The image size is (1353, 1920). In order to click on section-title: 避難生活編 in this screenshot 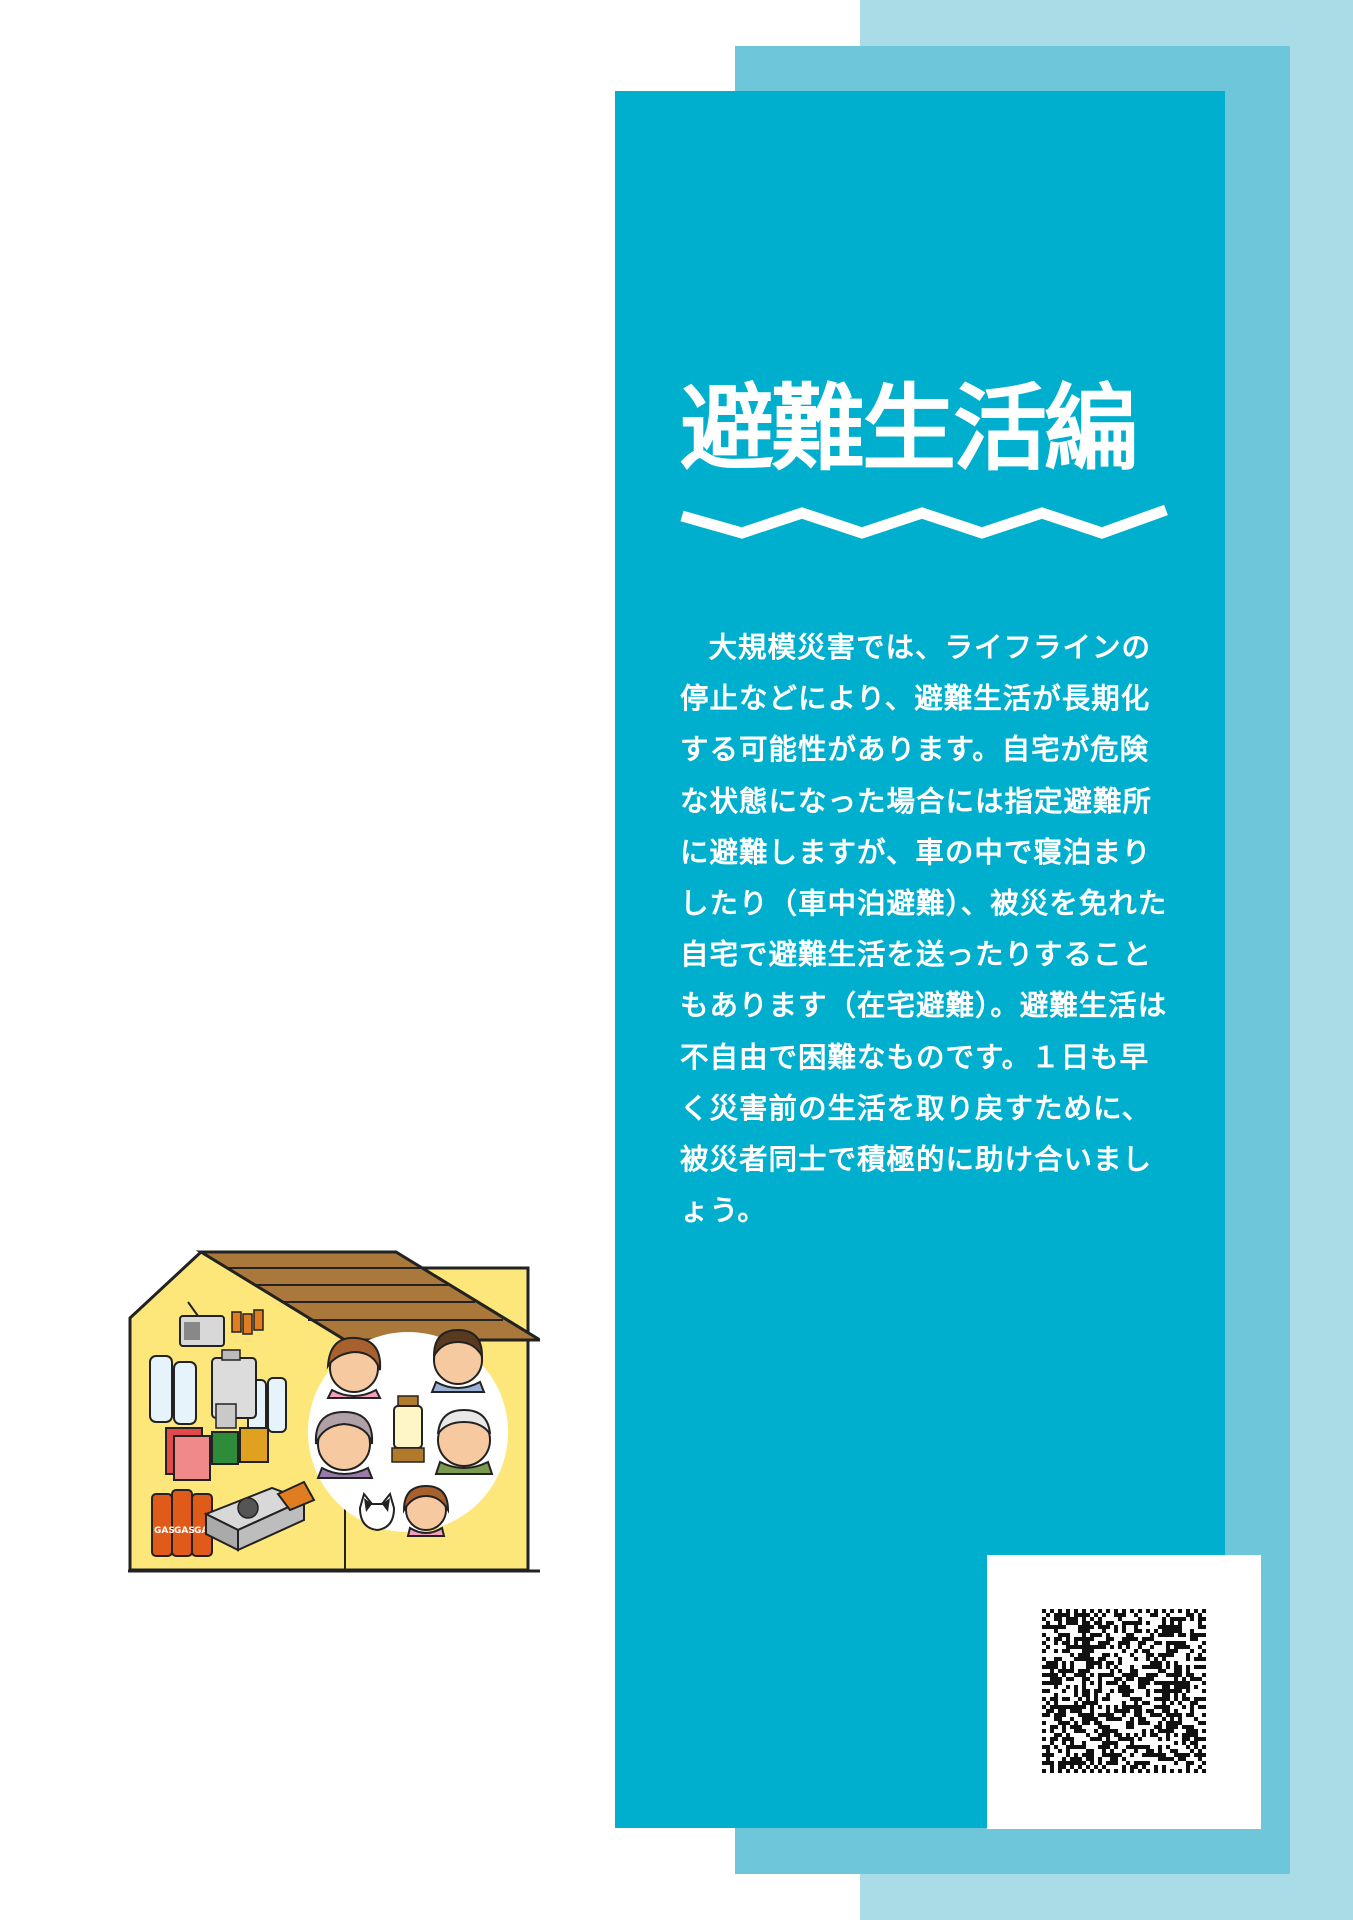, I will do `click(909, 429)`.